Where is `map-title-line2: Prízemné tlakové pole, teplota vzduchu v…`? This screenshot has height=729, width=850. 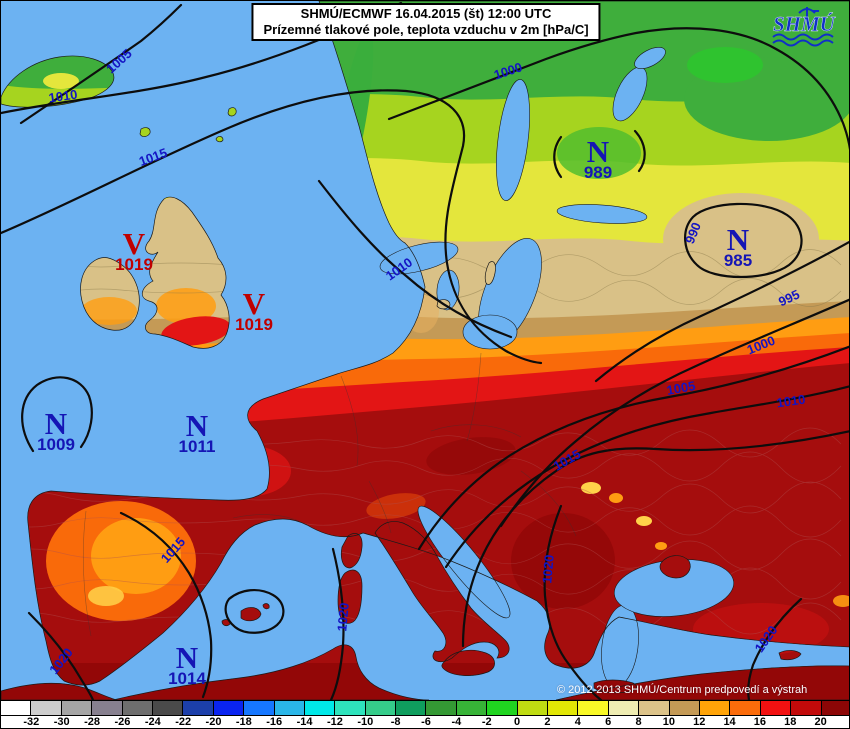
map-title-line2: Prízemné tlakové pole, teplota vzduchu v… is located at coordinates (426, 29).